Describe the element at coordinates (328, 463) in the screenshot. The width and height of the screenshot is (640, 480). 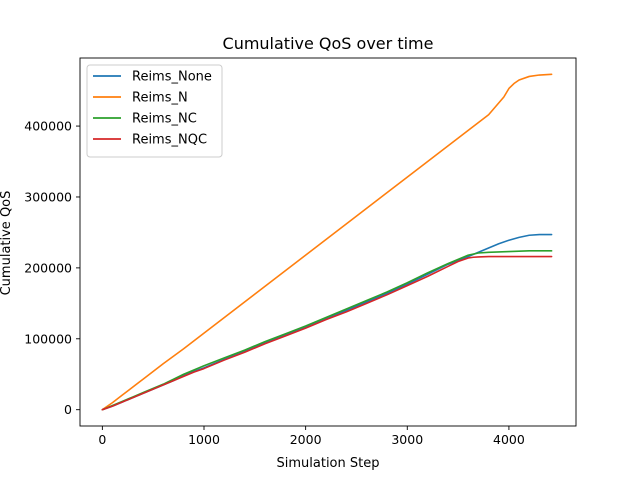
I see `x-axis-label: Simulation Step` at that location.